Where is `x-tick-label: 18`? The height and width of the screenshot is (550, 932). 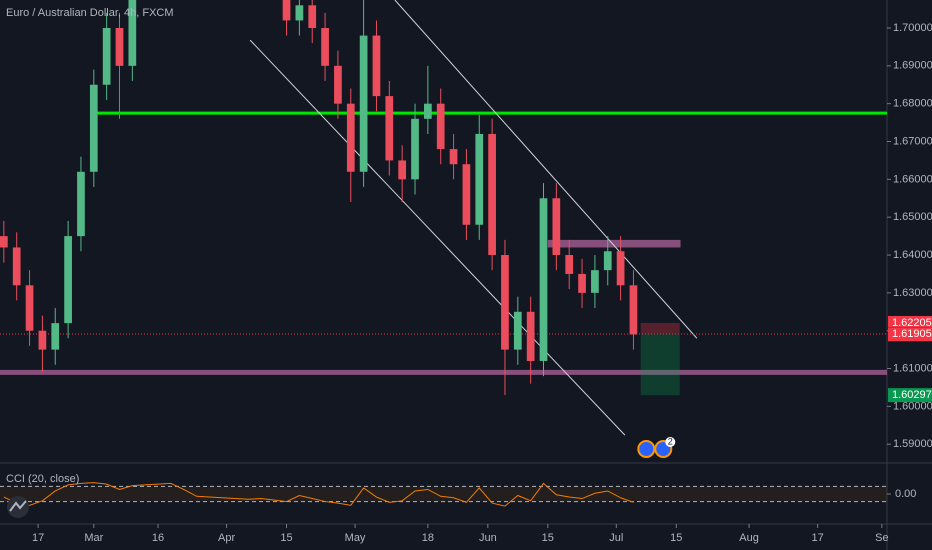
x-tick-label: 18 is located at coordinates (428, 538).